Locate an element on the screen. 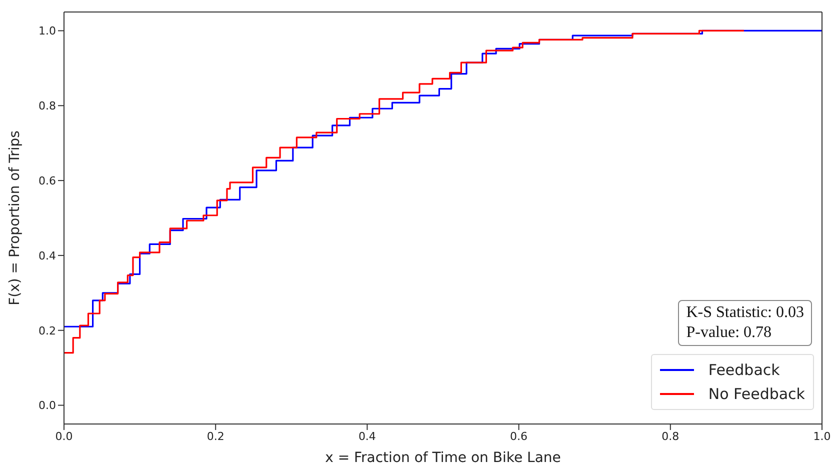 The height and width of the screenshot is (468, 836). y-tick-label: 0.8 is located at coordinates (47, 106).